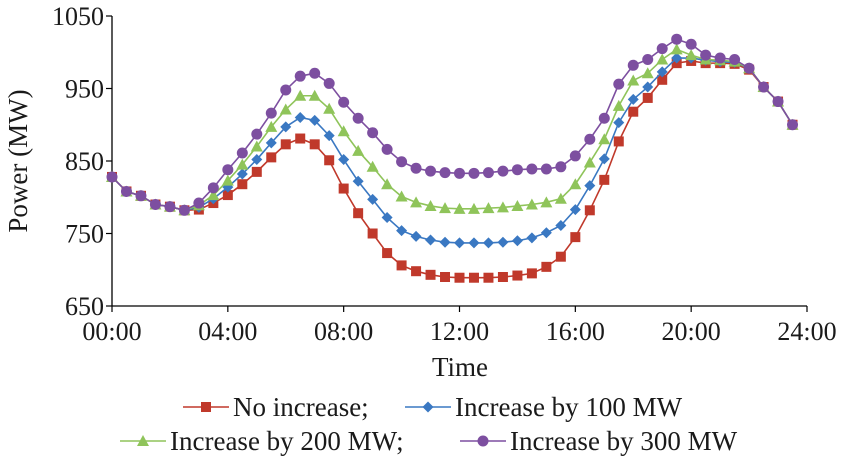 This screenshot has height=465, width=845. What do you see at coordinates (84, 234) in the screenshot?
I see `y-tick-label: 750` at bounding box center [84, 234].